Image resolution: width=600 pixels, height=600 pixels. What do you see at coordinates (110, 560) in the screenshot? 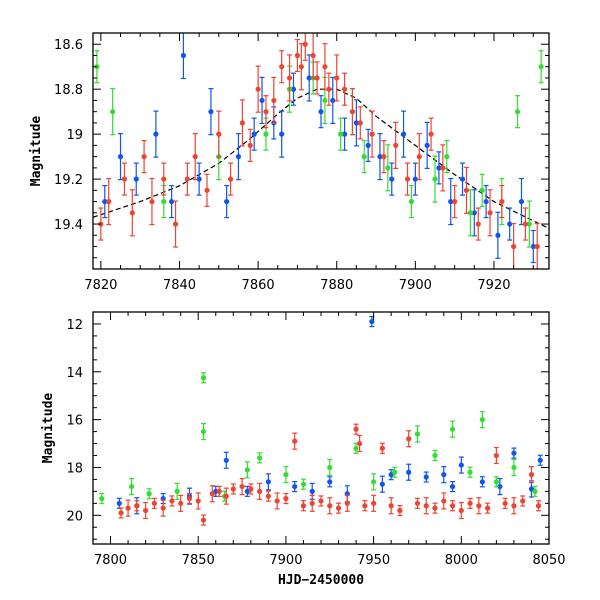
I see `x-tick-label: 7800` at bounding box center [110, 560].